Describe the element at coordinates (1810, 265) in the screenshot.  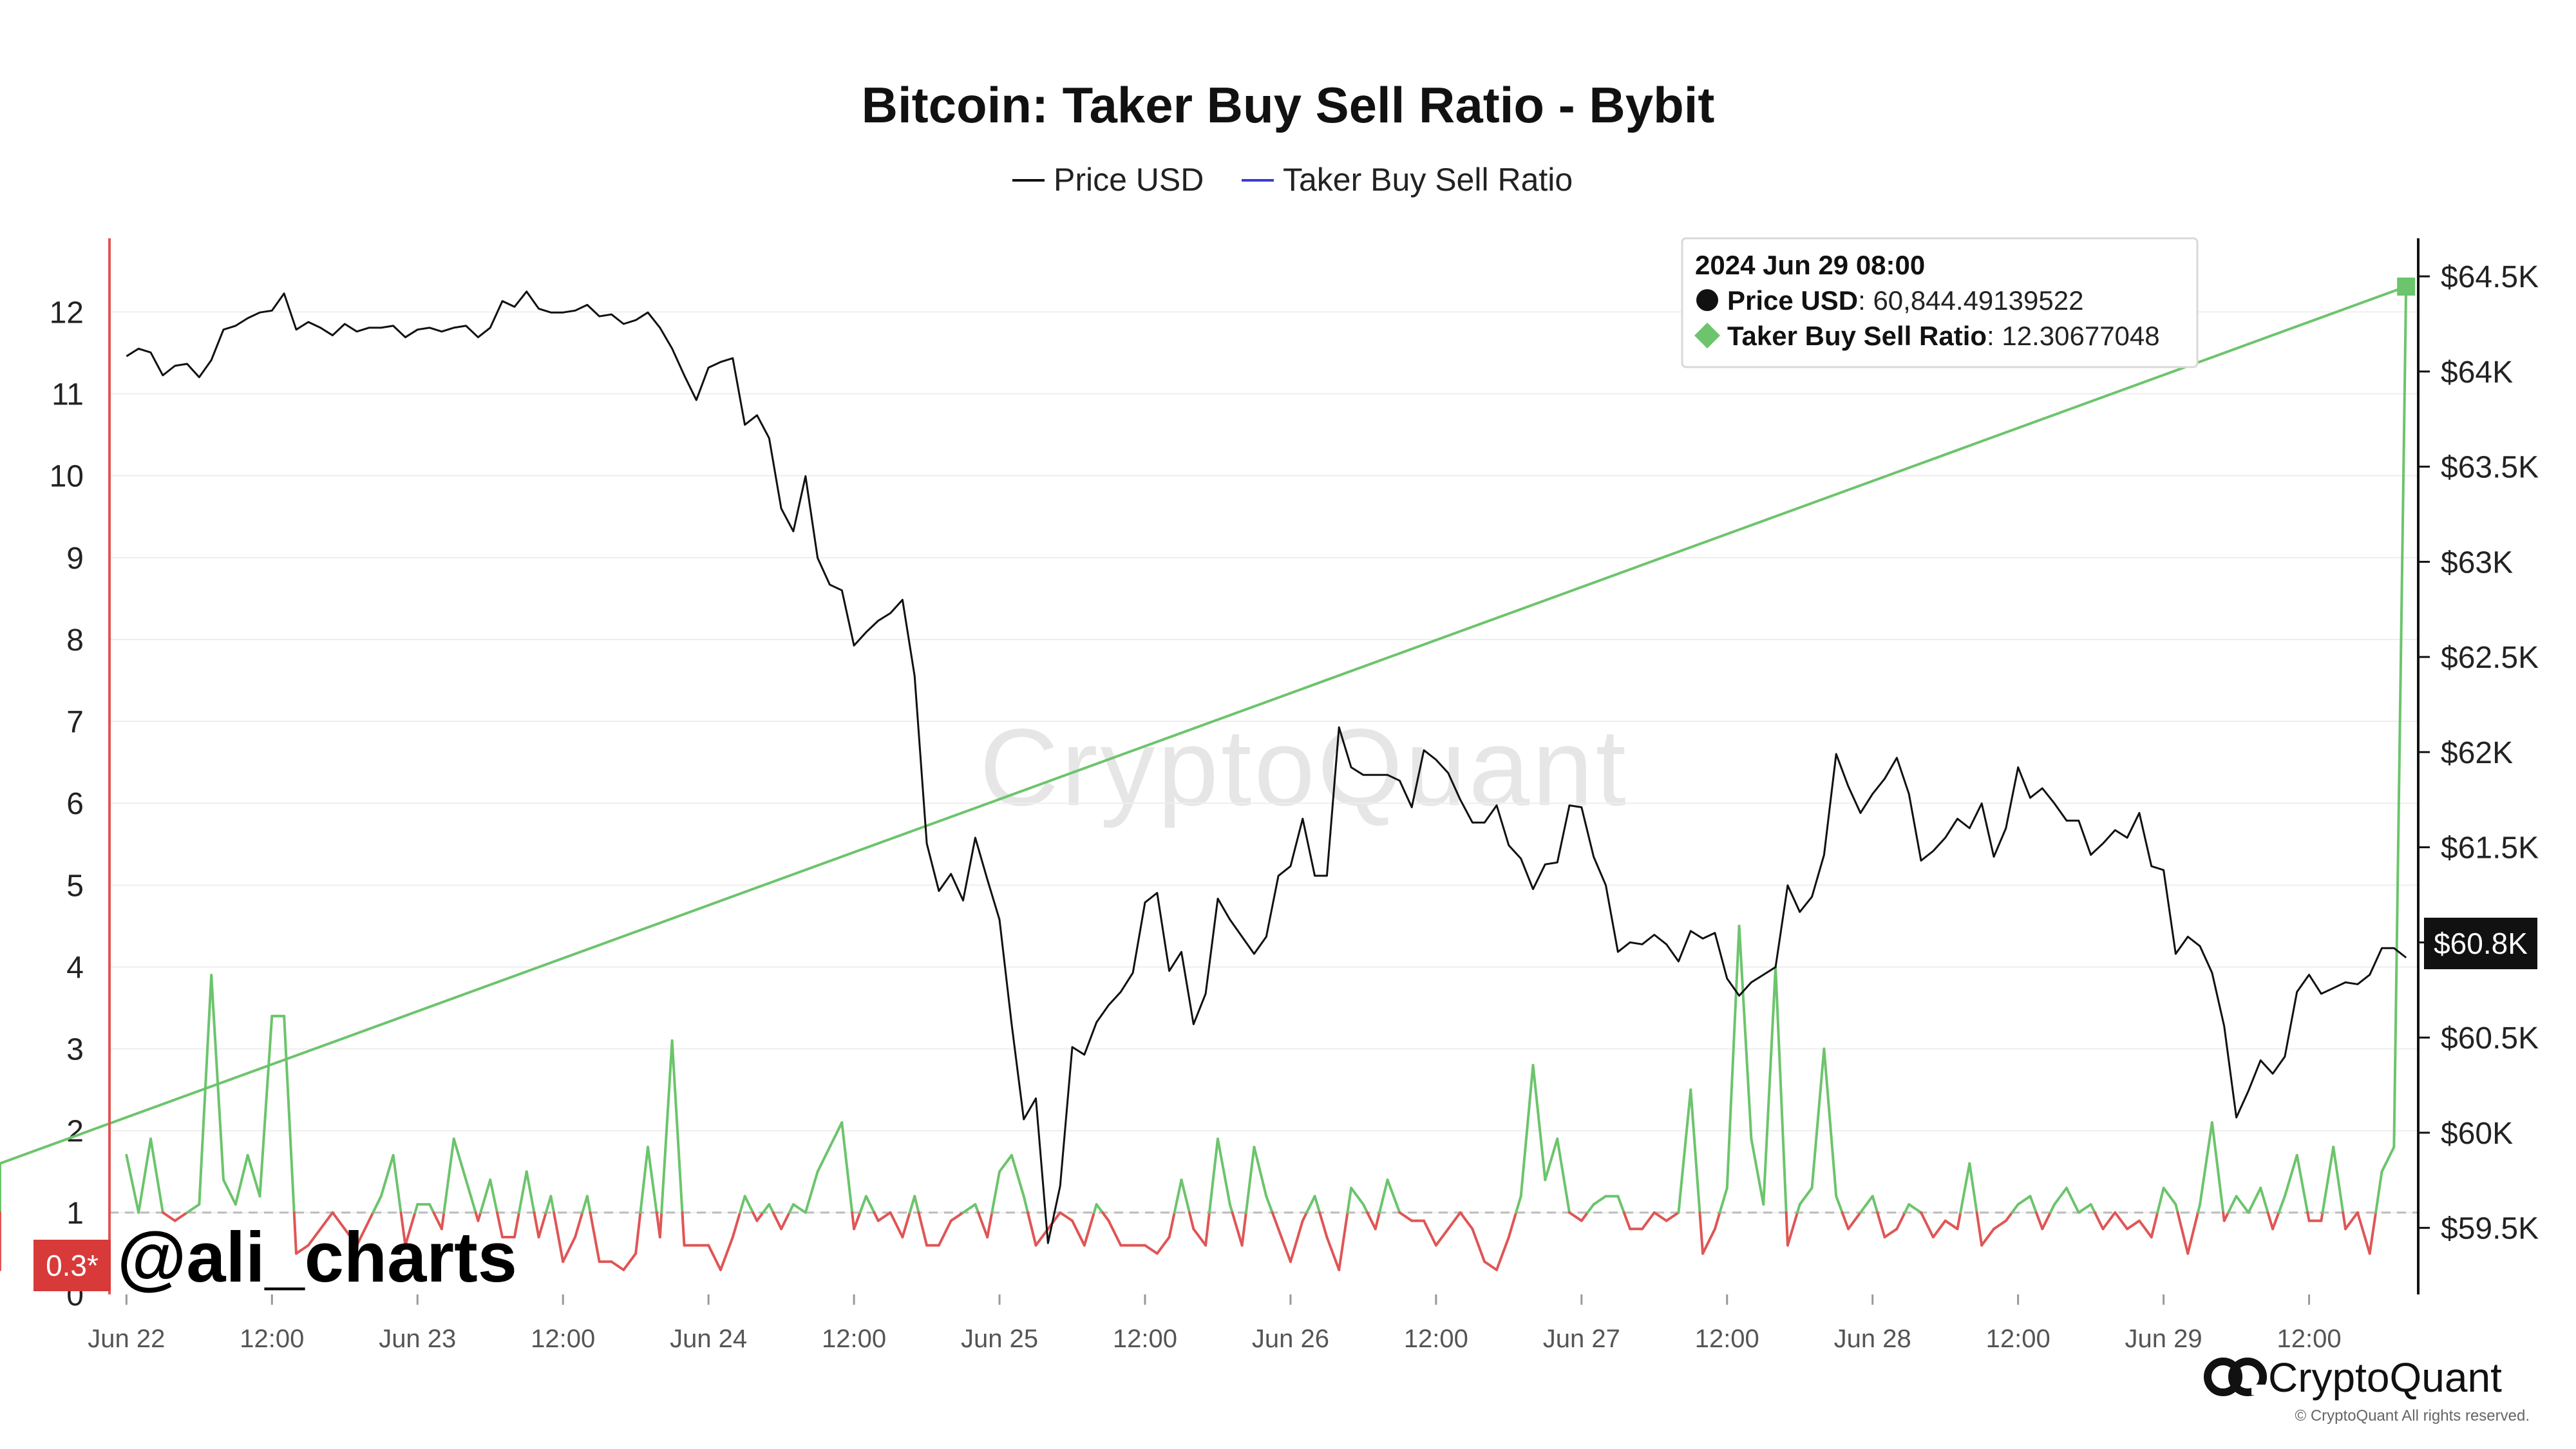
I see `tooltip-header: 2024 Jun 29 08:00` at that location.